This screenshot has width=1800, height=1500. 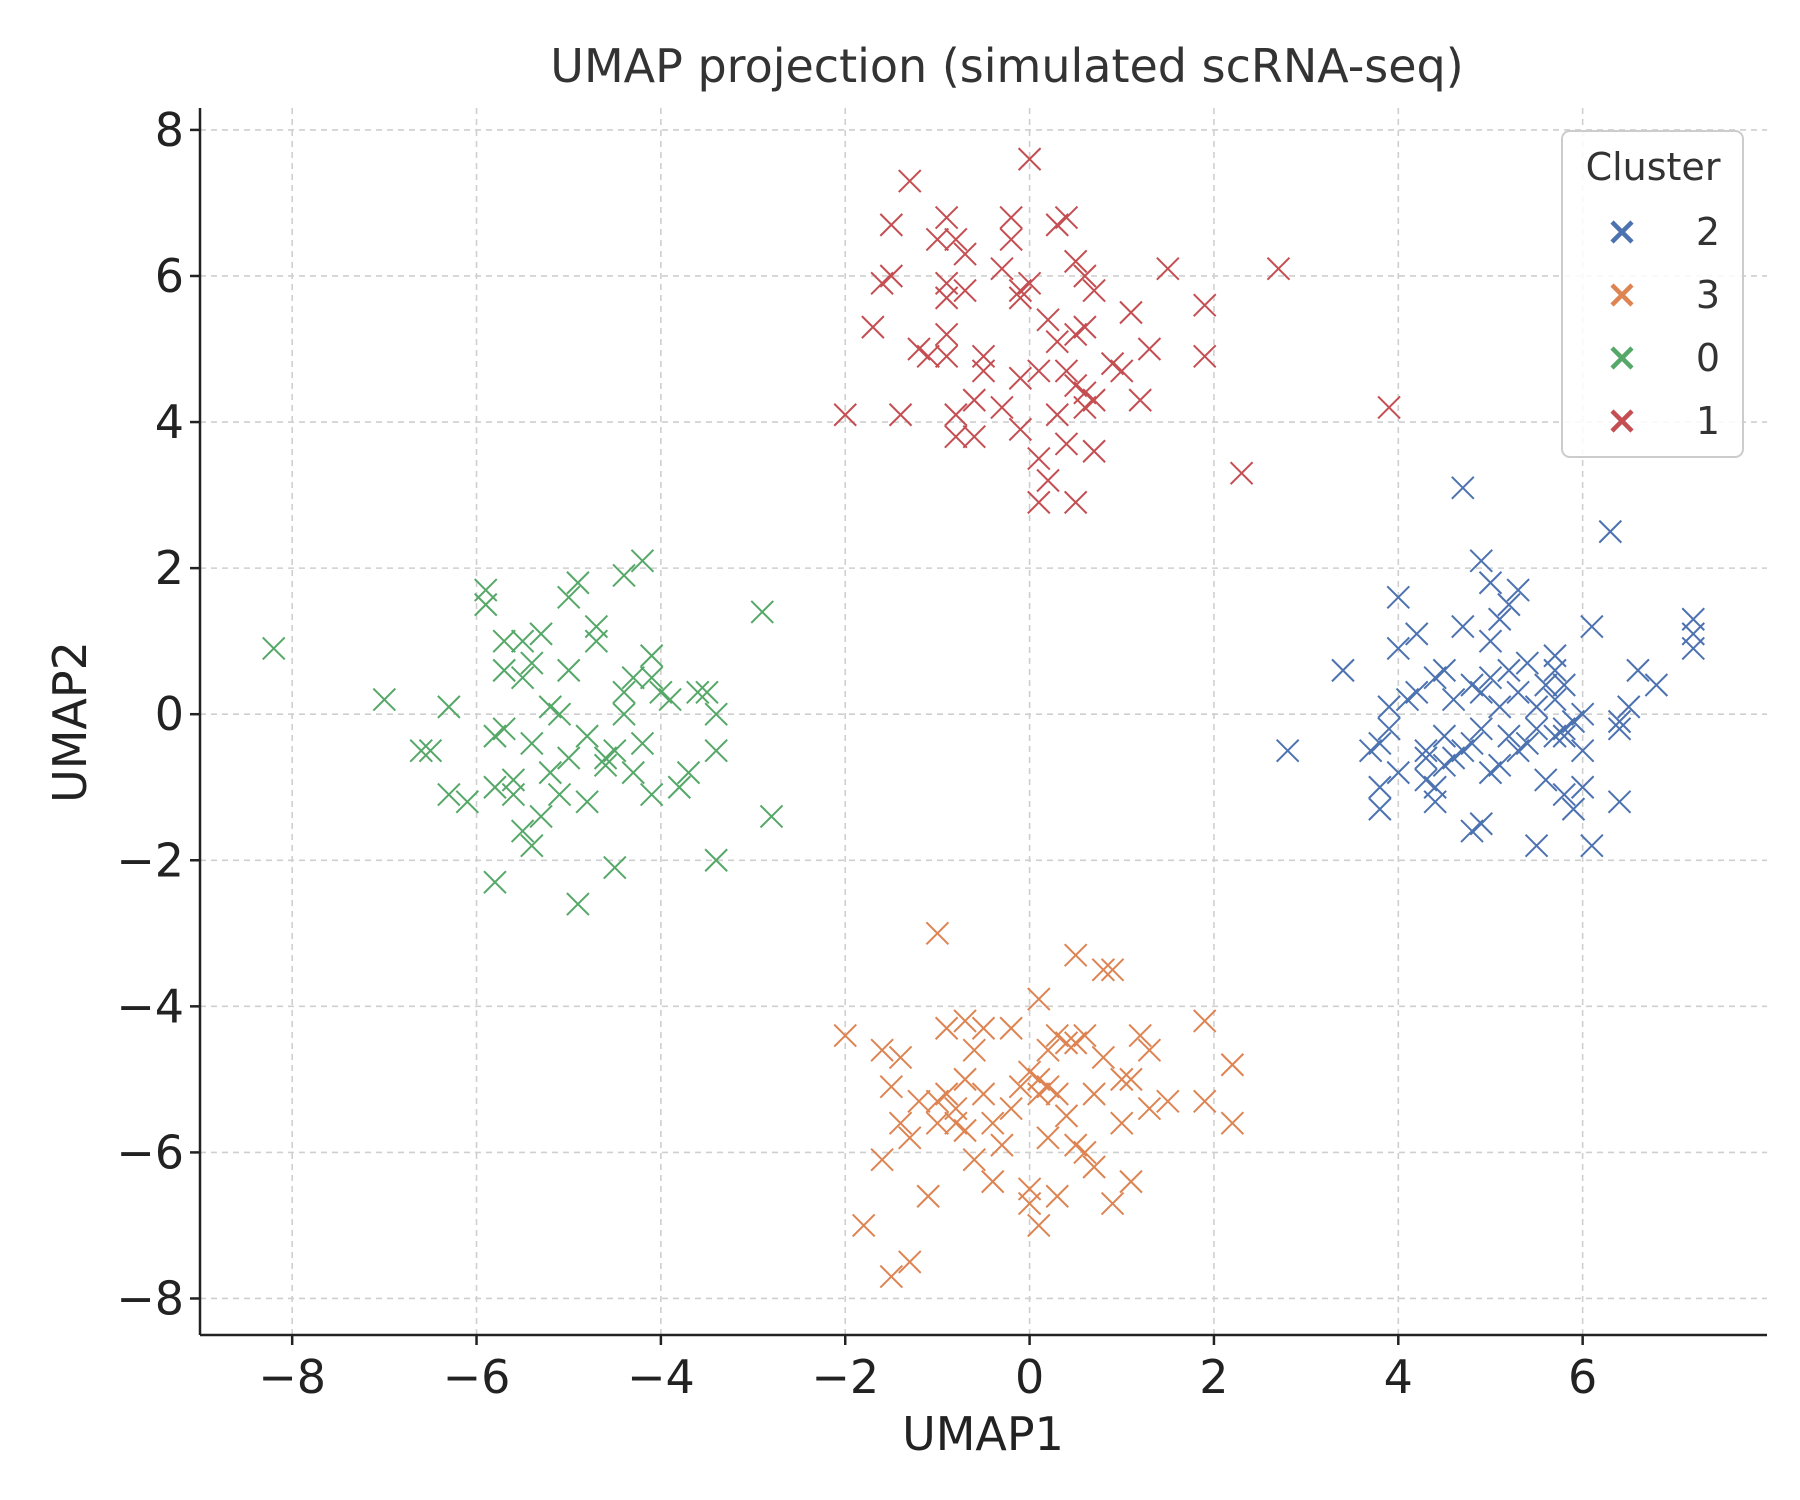 I want to click on legend-title: Cluster, so click(x=1653, y=167).